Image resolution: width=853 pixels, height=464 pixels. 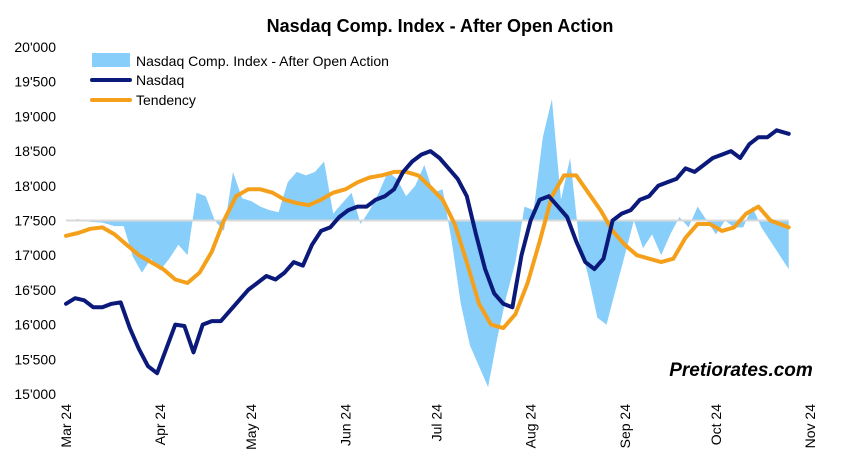 What do you see at coordinates (741, 370) in the screenshot?
I see `watermark: Pretiorates.com` at bounding box center [741, 370].